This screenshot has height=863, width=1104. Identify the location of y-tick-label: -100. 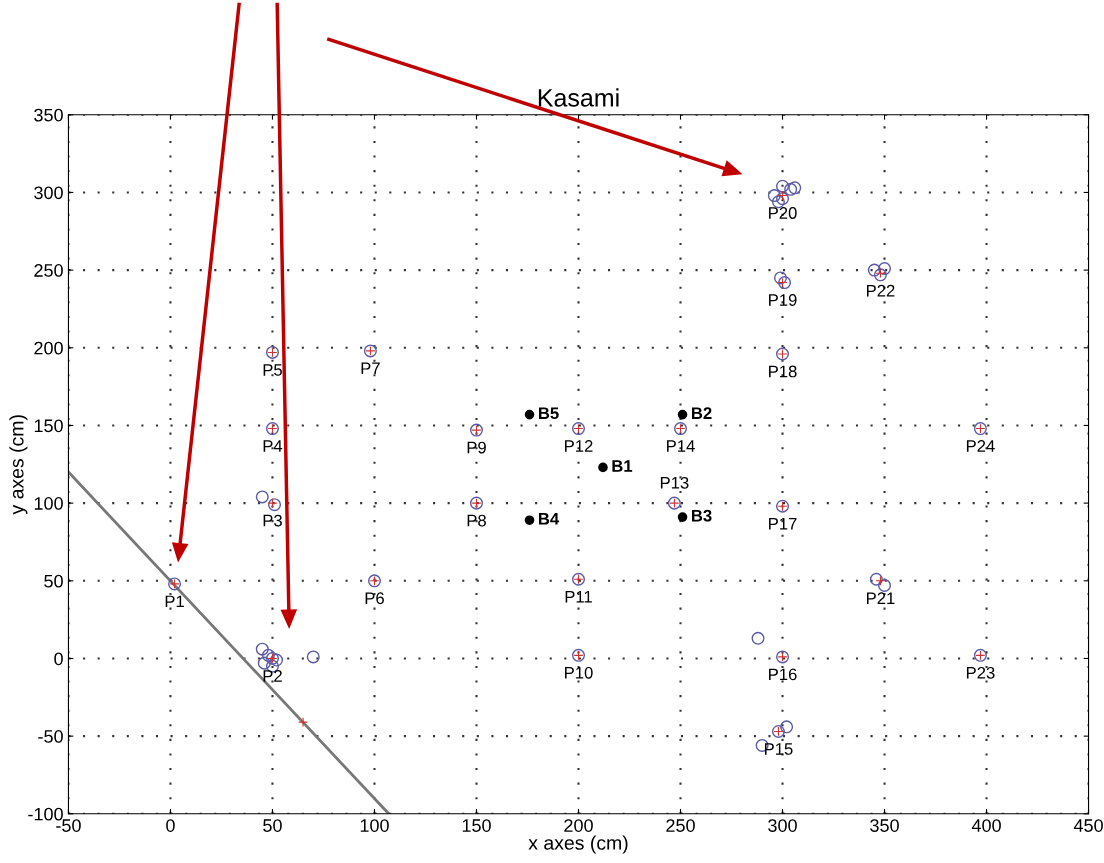
(45, 814).